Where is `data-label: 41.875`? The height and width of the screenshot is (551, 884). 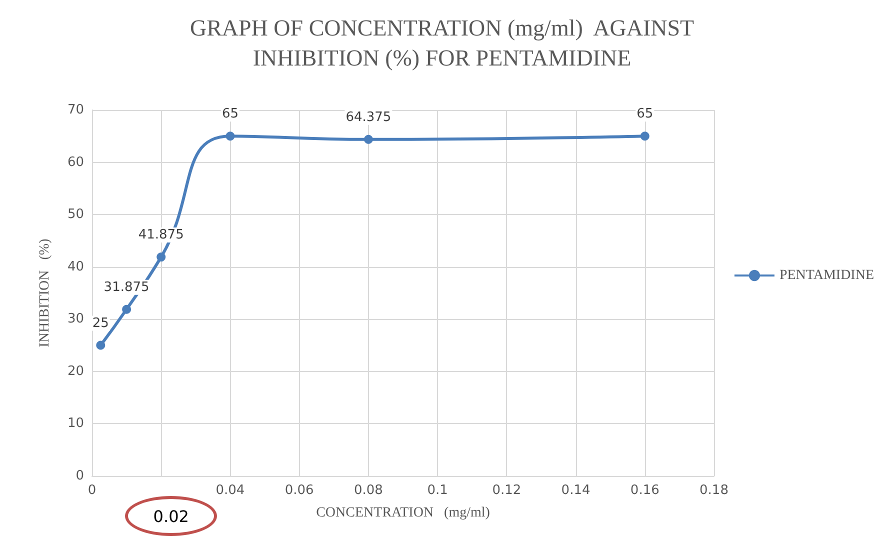 data-label: 41.875 is located at coordinates (161, 235).